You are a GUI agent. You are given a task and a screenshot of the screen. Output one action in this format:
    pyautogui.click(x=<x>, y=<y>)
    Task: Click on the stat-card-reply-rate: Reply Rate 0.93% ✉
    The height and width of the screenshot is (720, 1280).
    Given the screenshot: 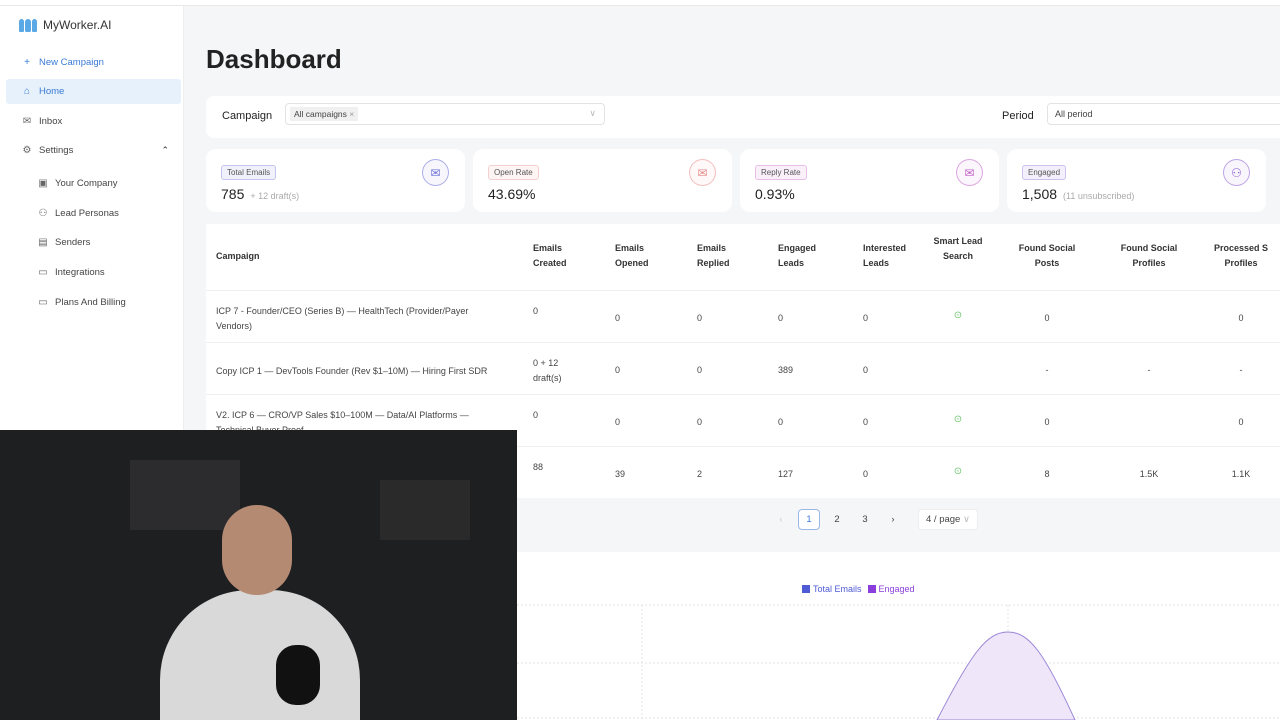 What is the action you would take?
    pyautogui.click(x=869, y=180)
    